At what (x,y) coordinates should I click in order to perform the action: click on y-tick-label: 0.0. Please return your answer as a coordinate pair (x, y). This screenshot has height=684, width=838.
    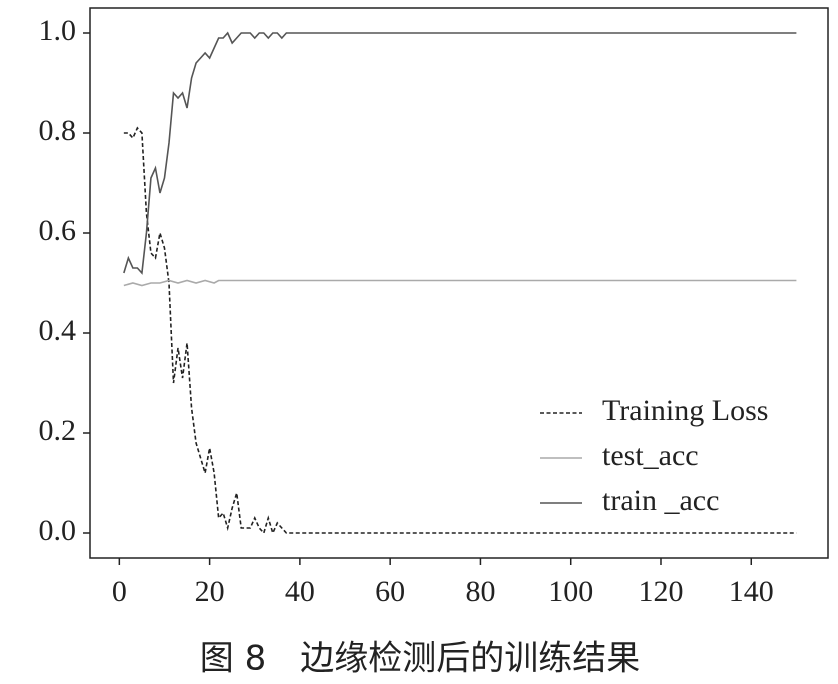
    Looking at the image, I should click on (58, 530).